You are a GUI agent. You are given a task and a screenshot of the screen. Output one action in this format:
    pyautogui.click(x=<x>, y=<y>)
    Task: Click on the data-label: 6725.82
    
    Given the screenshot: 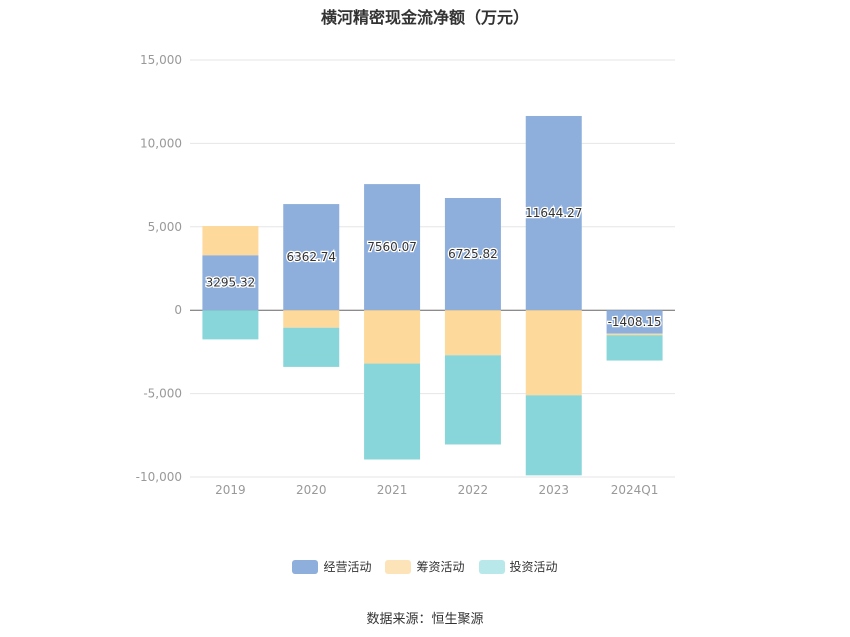 What is the action you would take?
    pyautogui.click(x=473, y=254)
    